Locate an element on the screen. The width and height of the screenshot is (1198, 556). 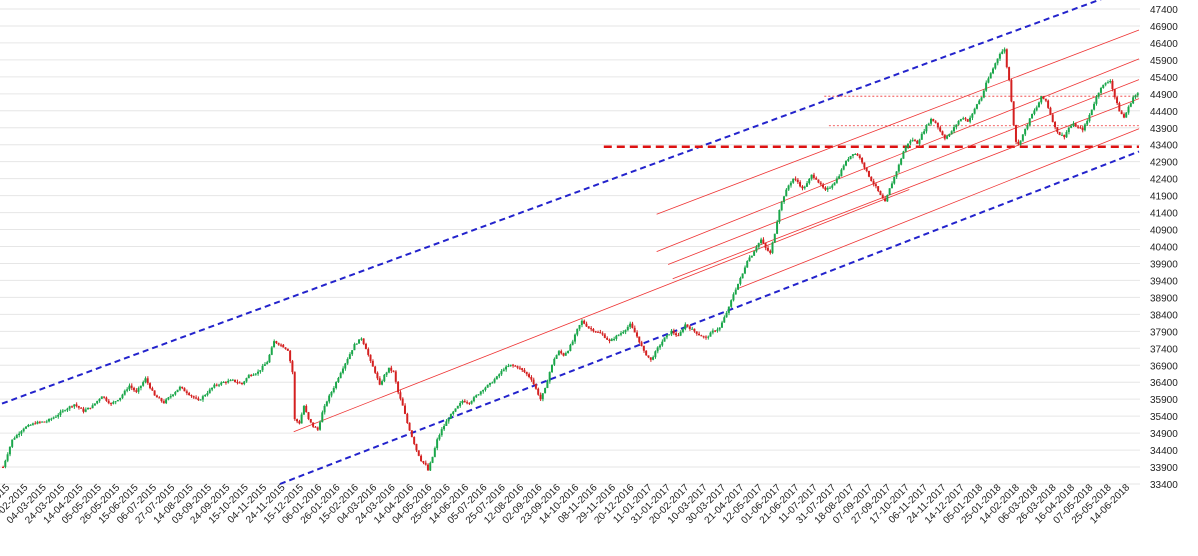
y-tick-label: 34900 is located at coordinates (1164, 434).